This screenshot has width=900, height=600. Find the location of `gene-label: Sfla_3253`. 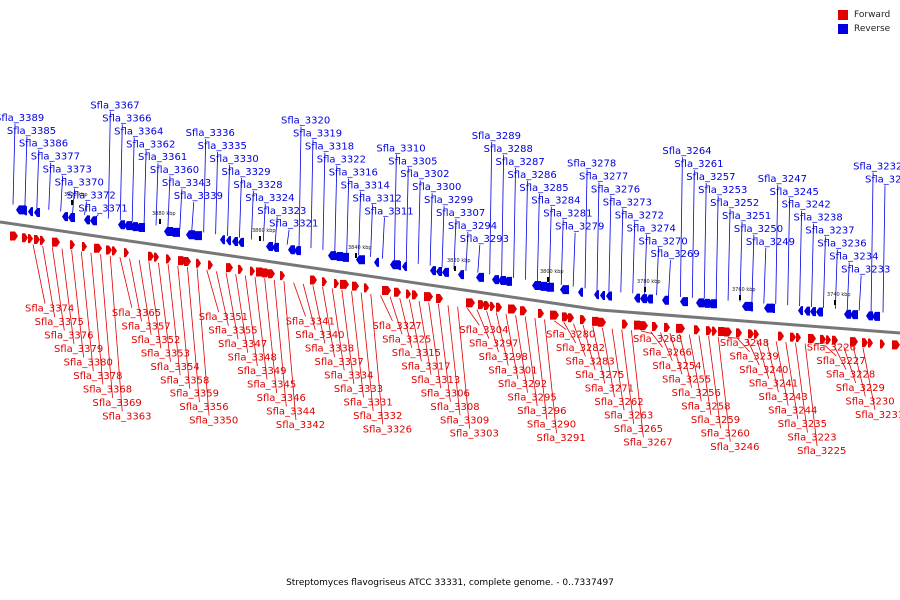

gene-label: Sfla_3253 is located at coordinates (722, 190).